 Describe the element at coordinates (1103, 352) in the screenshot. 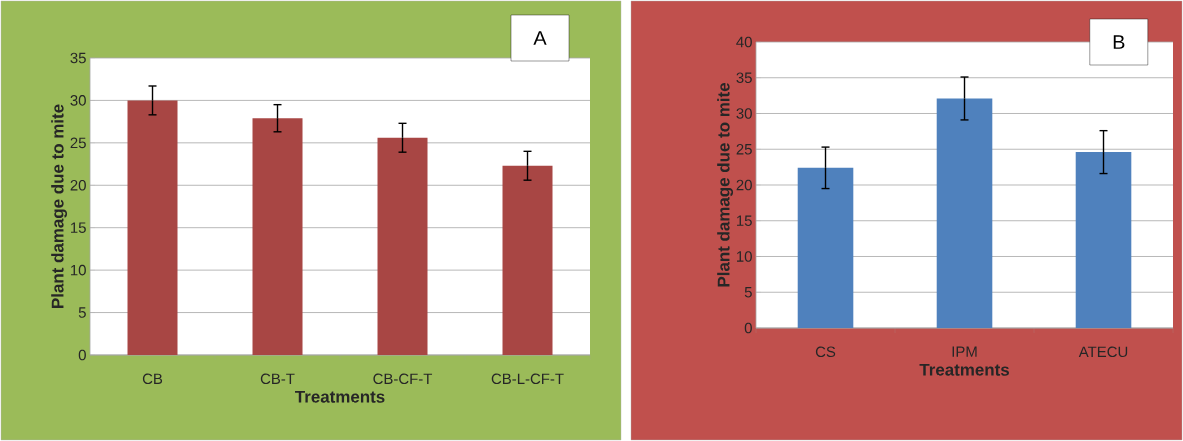

I see `x-tick-label: ATECU` at that location.